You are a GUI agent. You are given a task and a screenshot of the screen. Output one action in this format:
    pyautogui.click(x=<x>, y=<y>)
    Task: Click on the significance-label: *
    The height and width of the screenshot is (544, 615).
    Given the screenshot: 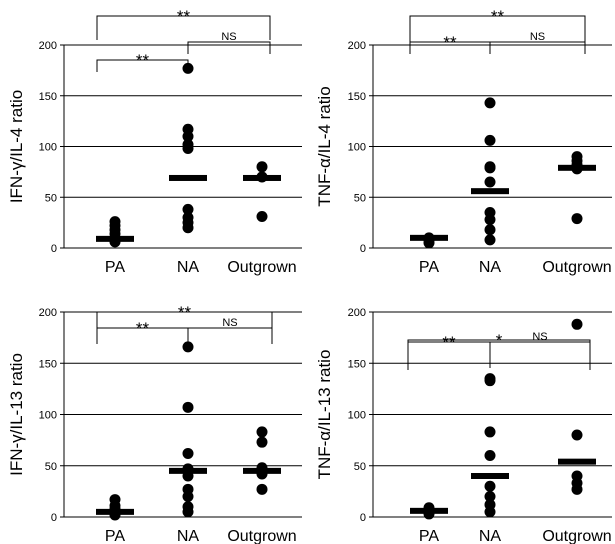 What is the action you would take?
    pyautogui.click(x=499, y=340)
    